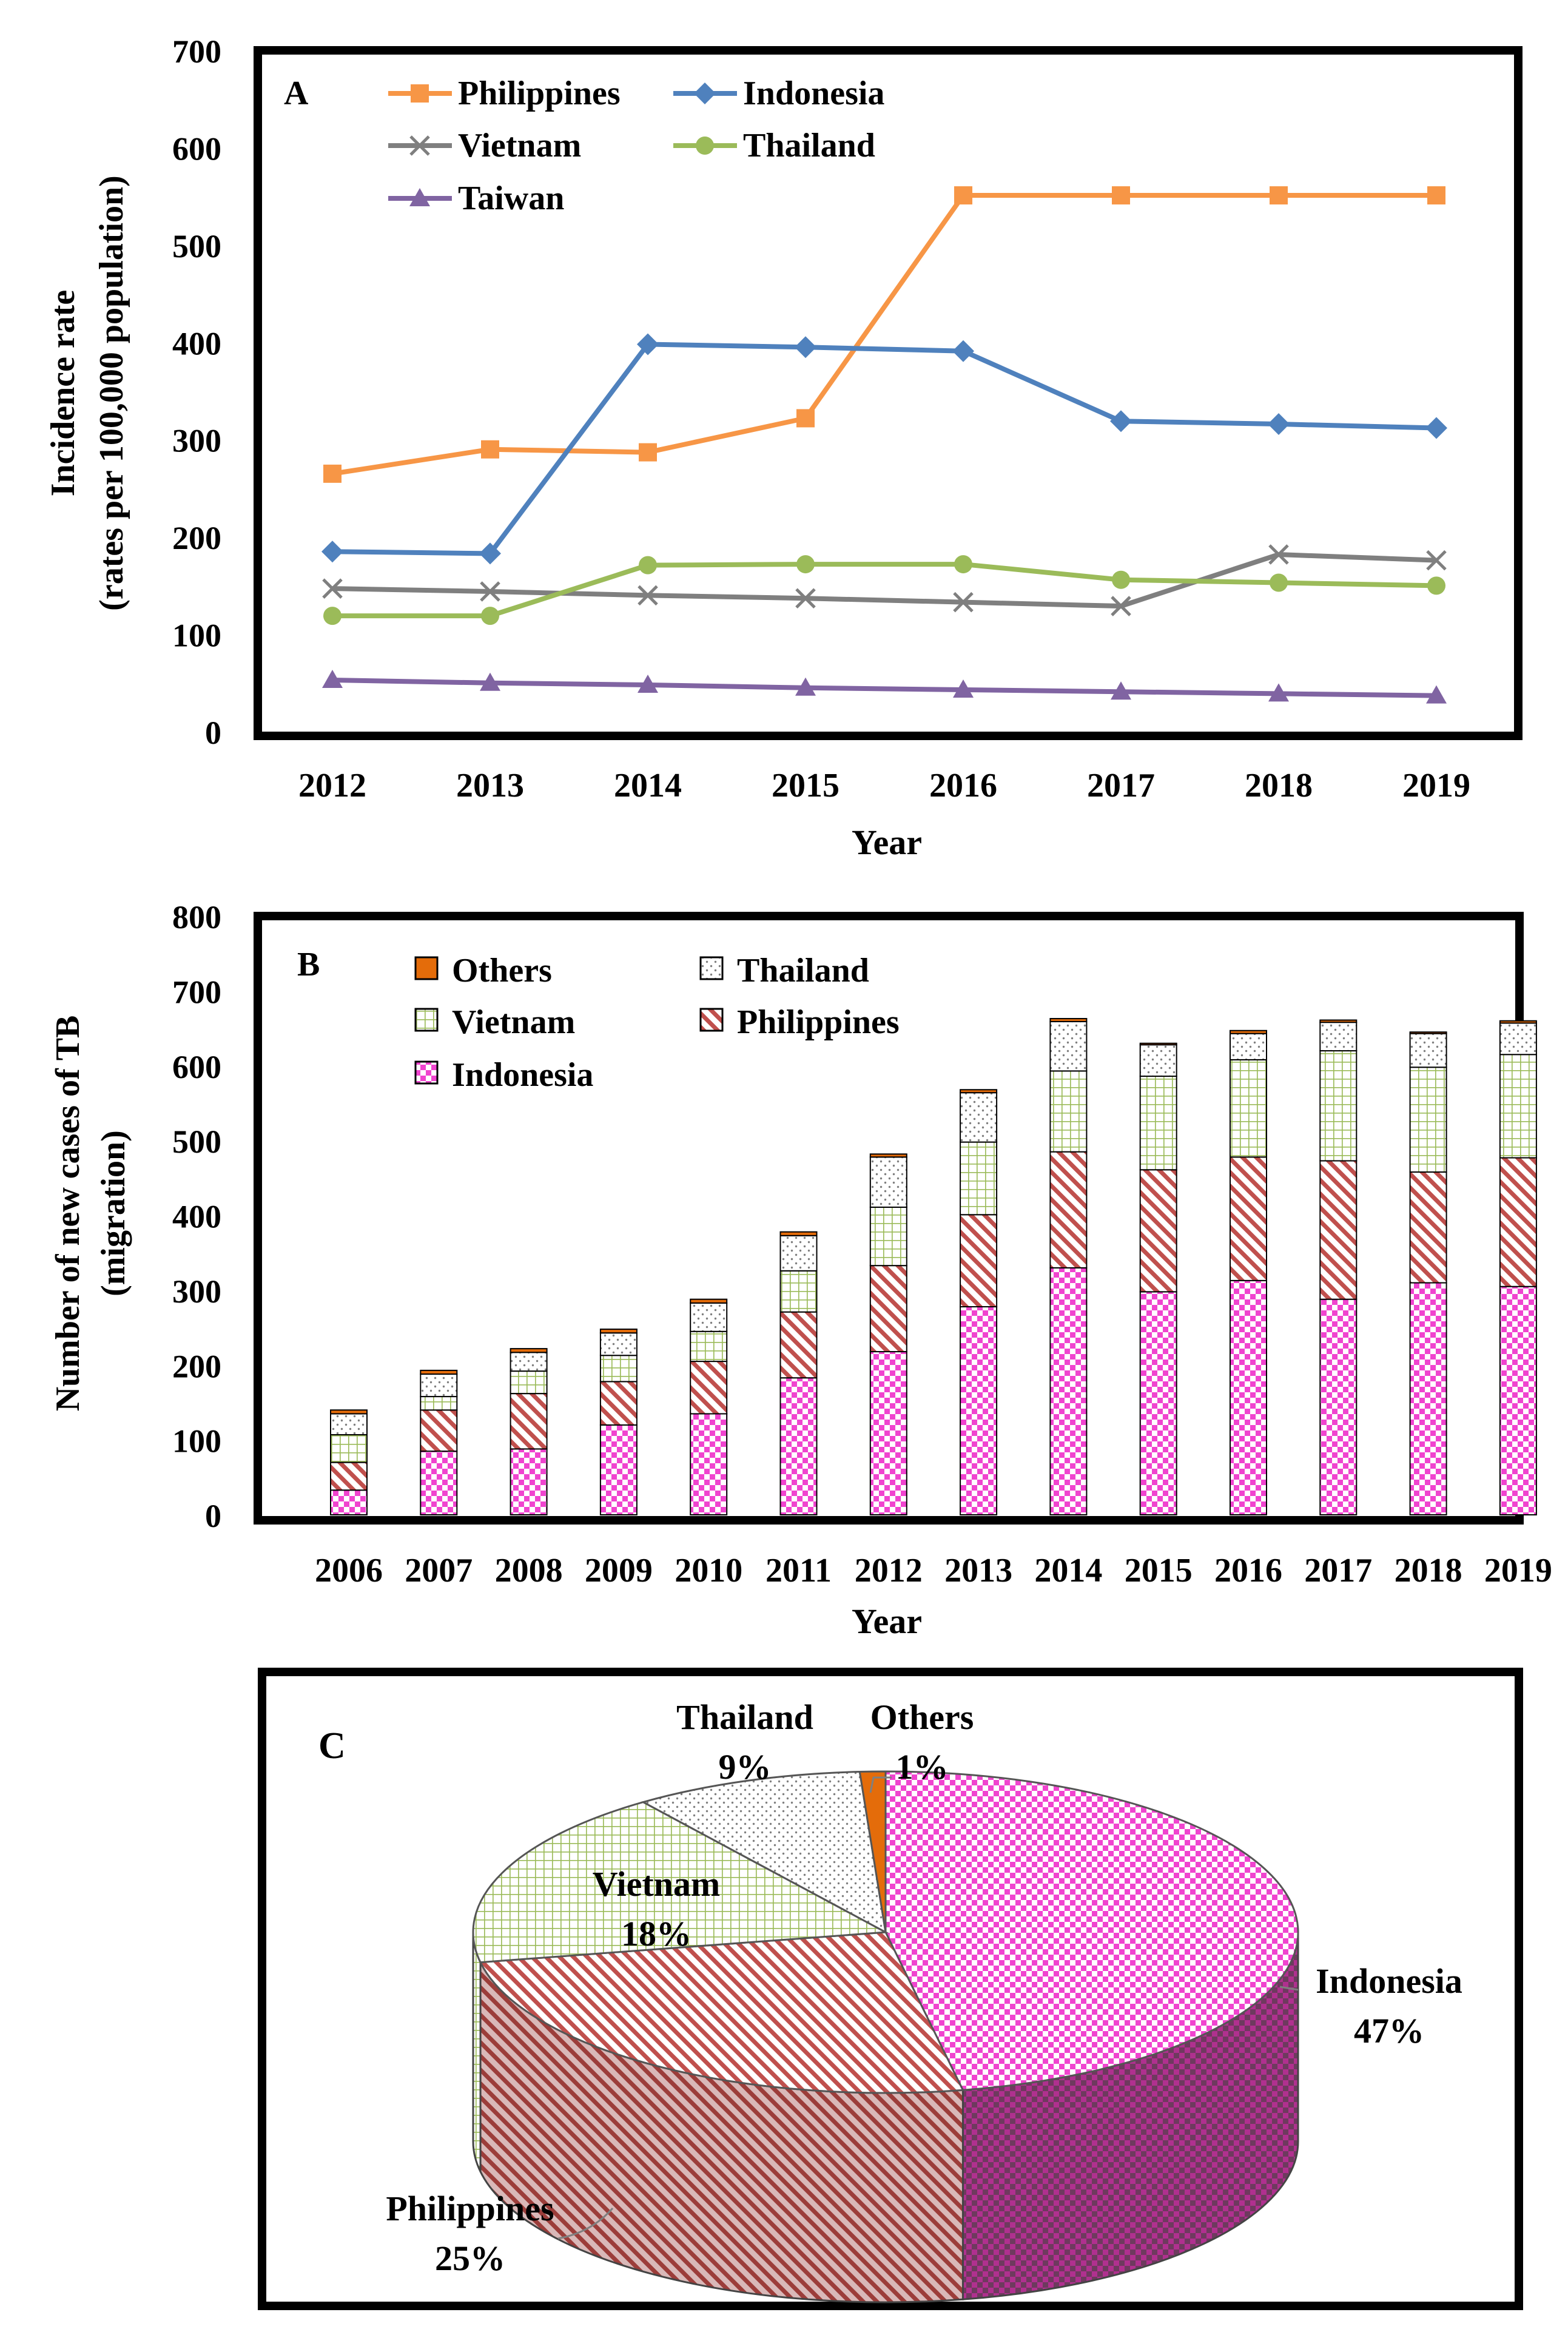 The width and height of the screenshot is (1568, 2352). What do you see at coordinates (1289, 1988) in the screenshot?
I see `pie-leader-line-indonesia` at bounding box center [1289, 1988].